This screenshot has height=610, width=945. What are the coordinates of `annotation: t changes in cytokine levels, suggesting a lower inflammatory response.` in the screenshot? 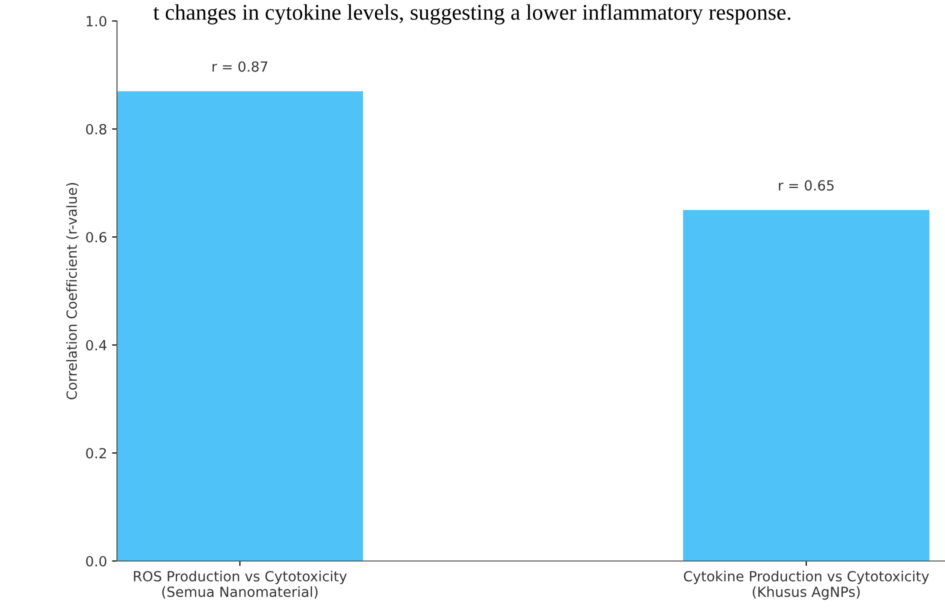 It's located at (471, 14).